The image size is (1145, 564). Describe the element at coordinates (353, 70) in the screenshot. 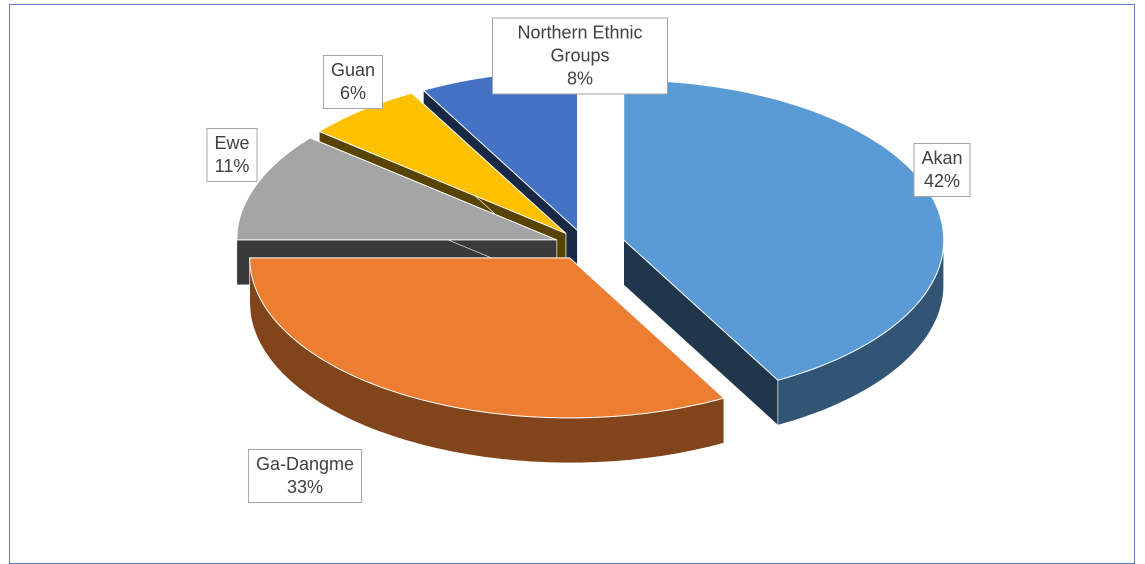

I see `category-label: Guan` at that location.